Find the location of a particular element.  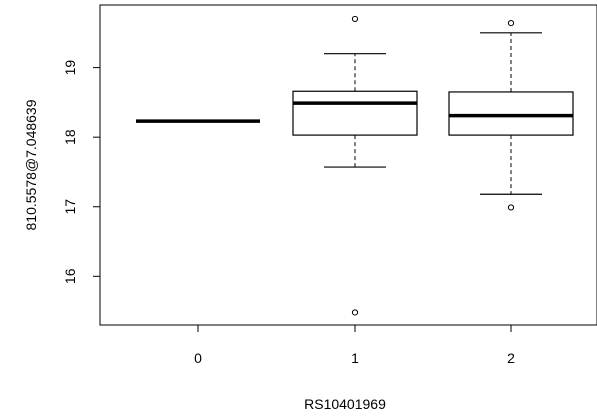

y-tick-label-18: 18 is located at coordinates (70, 137).